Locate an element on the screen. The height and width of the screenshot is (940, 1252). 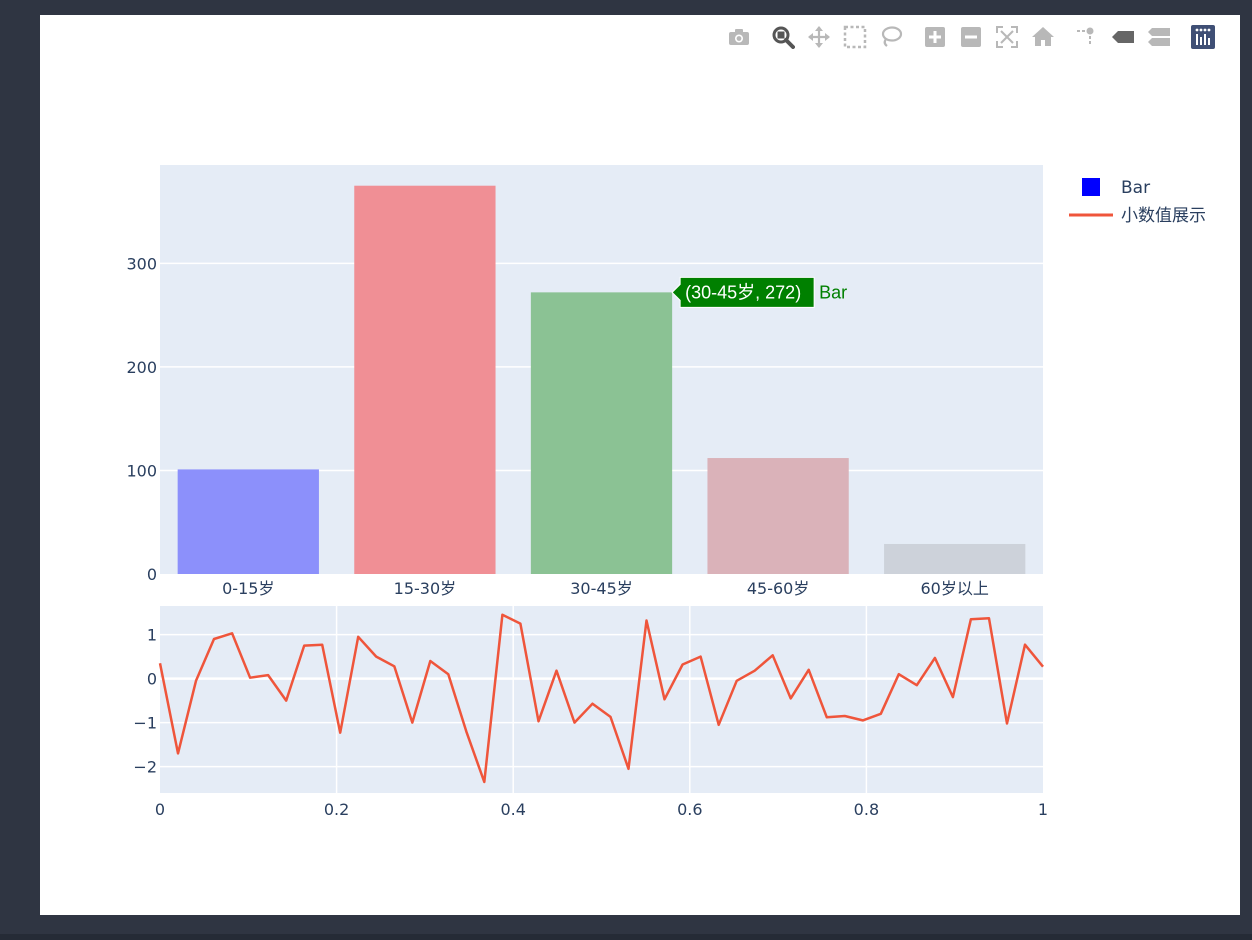
hover-label-series-name: Bar is located at coordinates (833, 292).